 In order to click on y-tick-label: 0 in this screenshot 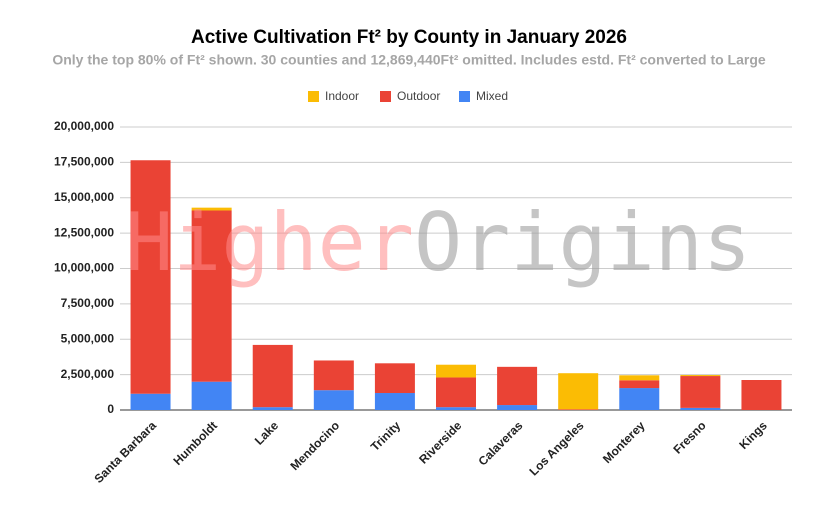, I will do `click(110, 409)`.